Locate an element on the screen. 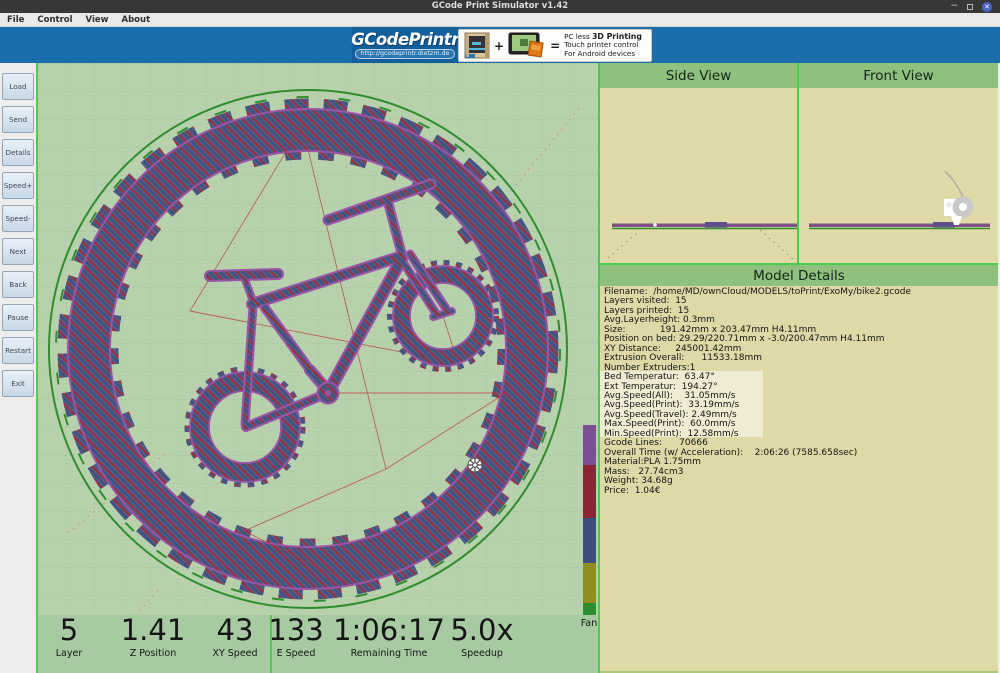 Image resolution: width=1000 pixels, height=673 pixels. layer-color-purple is located at coordinates (589, 445).